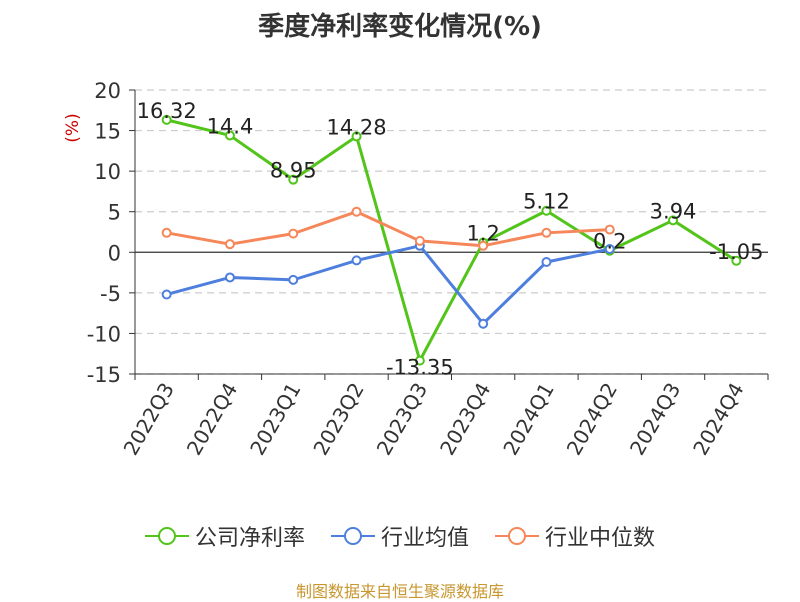 The height and width of the screenshot is (602, 800). Describe the element at coordinates (673, 211) in the screenshot. I see `data-label: 3.94` at that location.